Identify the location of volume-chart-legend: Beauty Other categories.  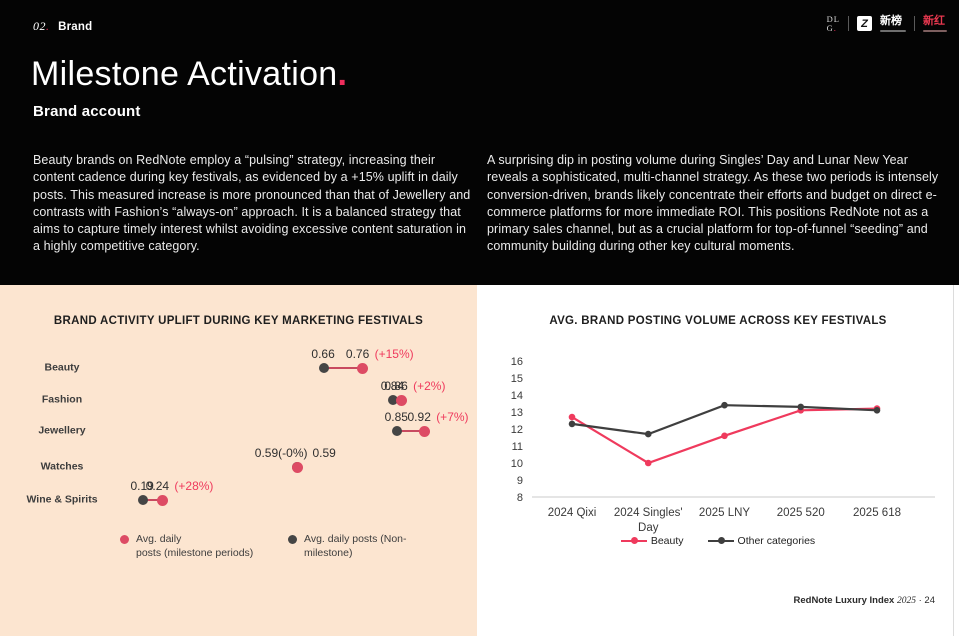
(718, 541).